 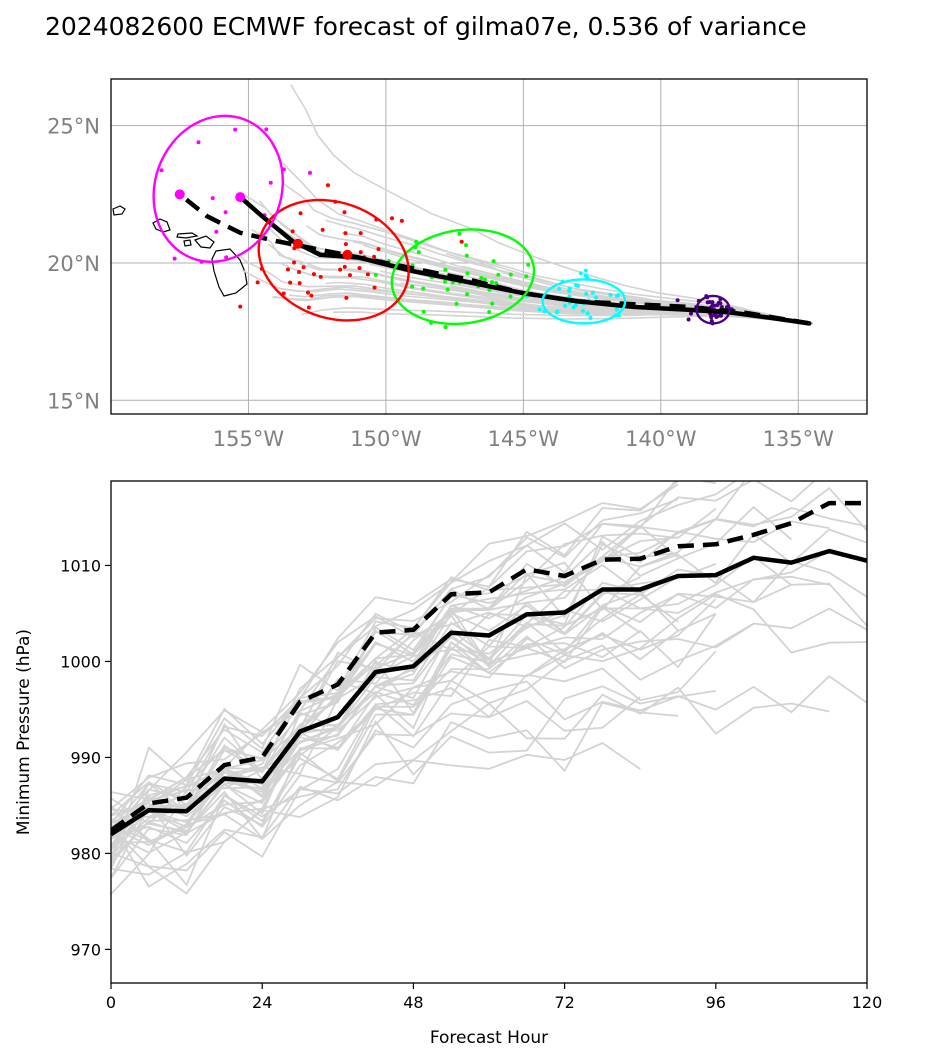 What do you see at coordinates (413, 1002) in the screenshot?
I see `x-tick-label: 48` at bounding box center [413, 1002].